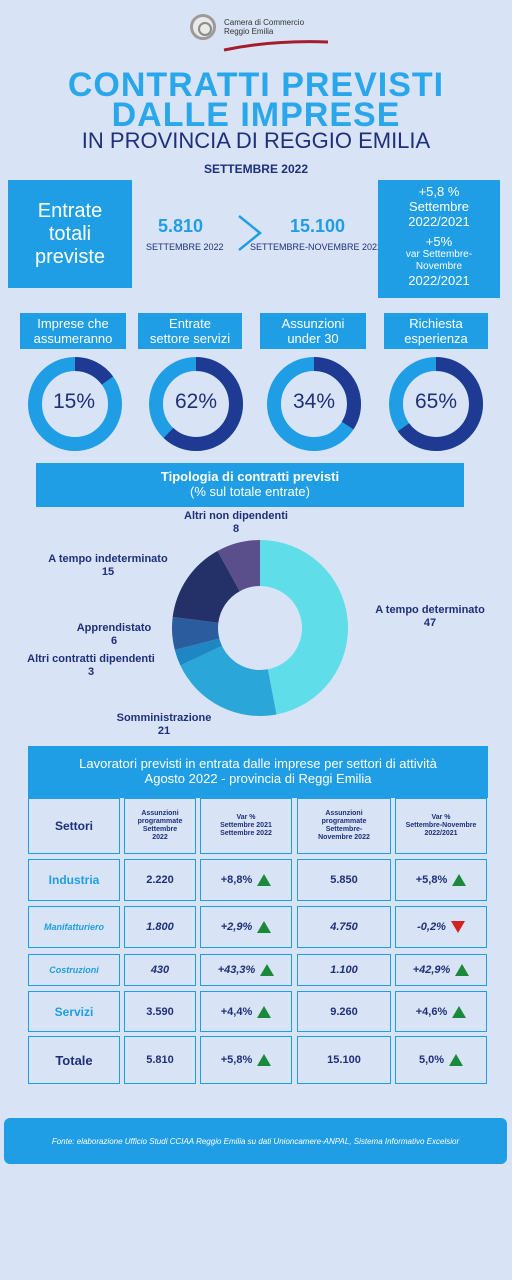 This screenshot has width=512, height=1280. I want to click on kpi-label-line-1: Assunzioni, so click(313, 323).